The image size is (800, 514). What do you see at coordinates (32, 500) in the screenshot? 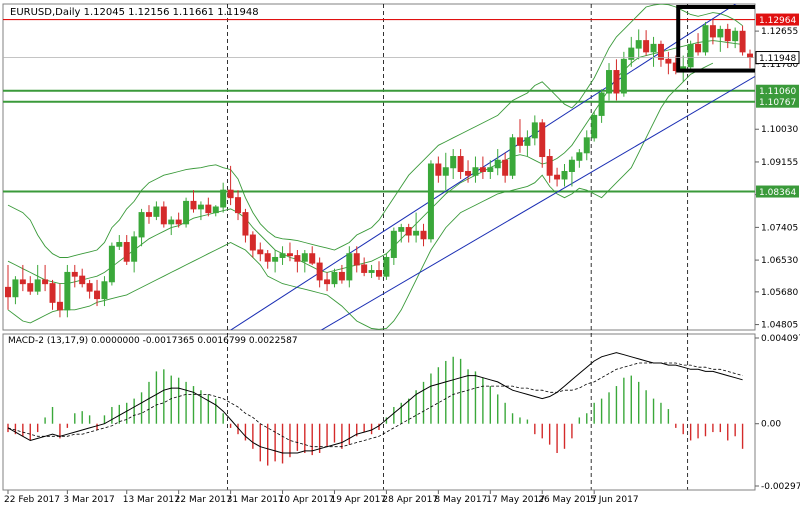
I see `date-label: 22 Feb 2017` at bounding box center [32, 500].